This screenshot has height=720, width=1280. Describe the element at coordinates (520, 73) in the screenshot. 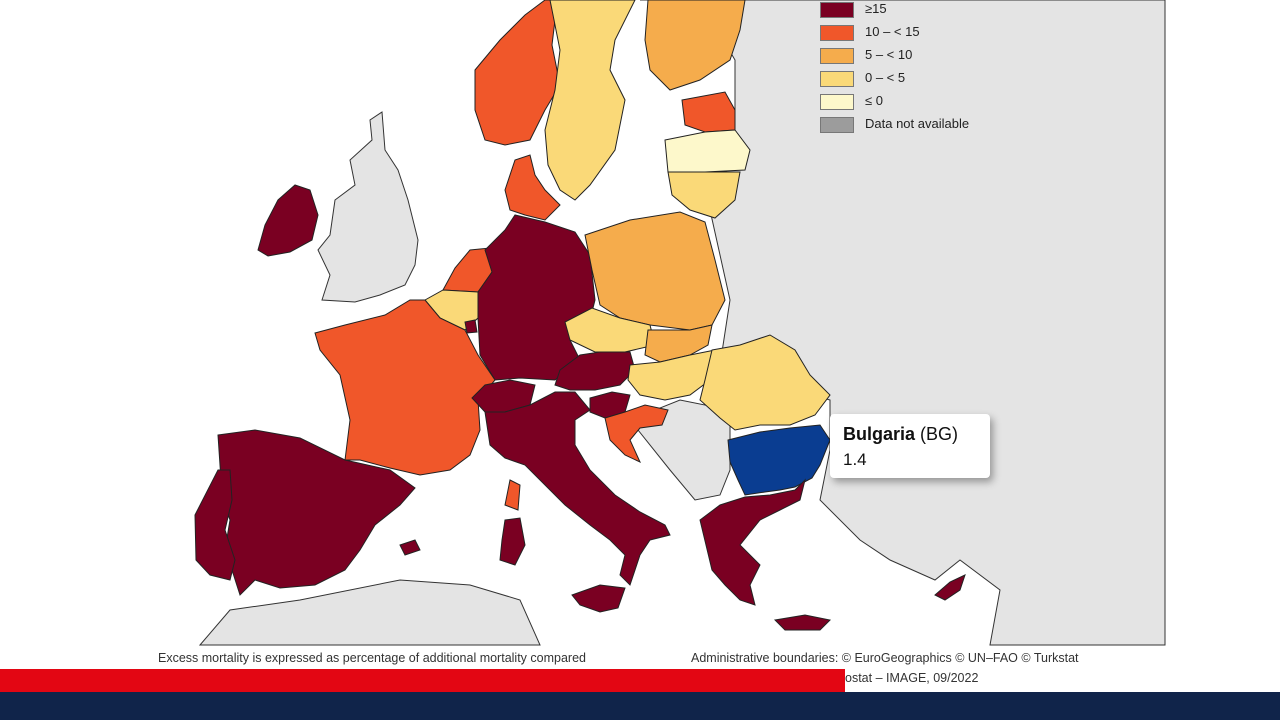

I see `country-norway` at that location.